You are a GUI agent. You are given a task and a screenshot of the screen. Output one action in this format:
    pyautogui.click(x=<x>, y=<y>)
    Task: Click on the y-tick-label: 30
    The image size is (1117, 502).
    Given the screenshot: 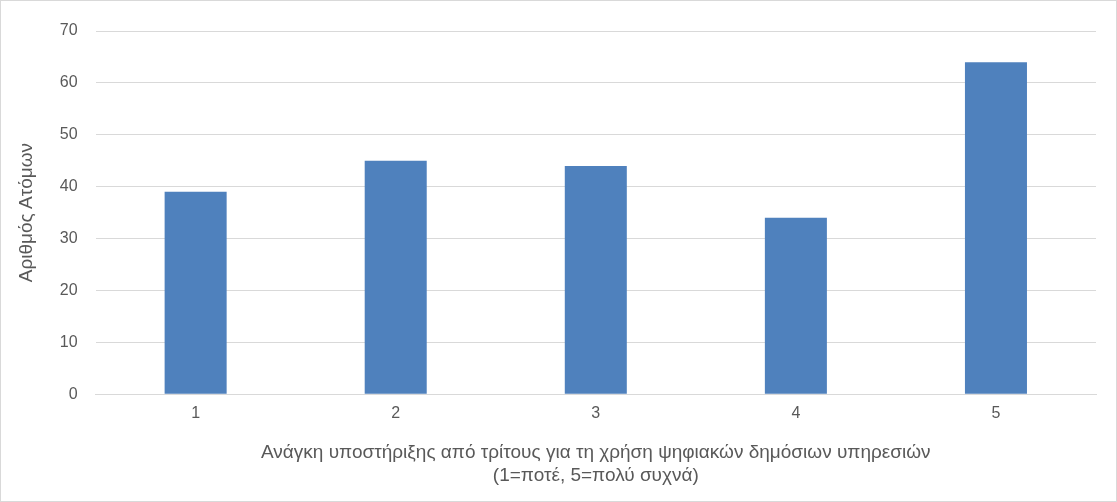 What is the action you would take?
    pyautogui.click(x=68, y=237)
    